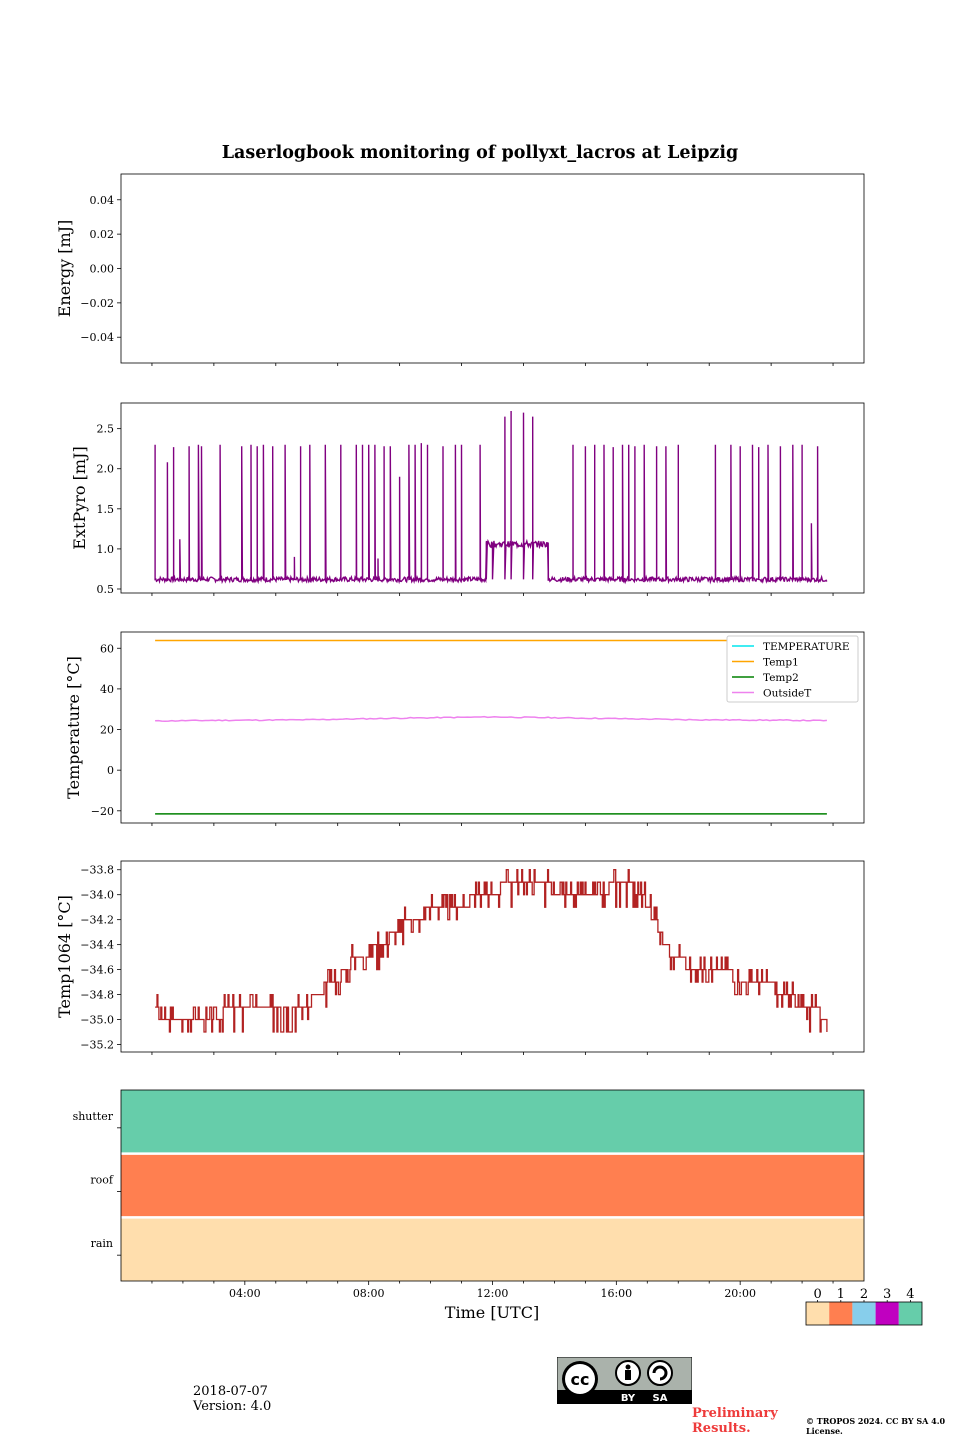 The width and height of the screenshot is (960, 1440). I want to click on y-tick-label: −20, so click(102, 811).